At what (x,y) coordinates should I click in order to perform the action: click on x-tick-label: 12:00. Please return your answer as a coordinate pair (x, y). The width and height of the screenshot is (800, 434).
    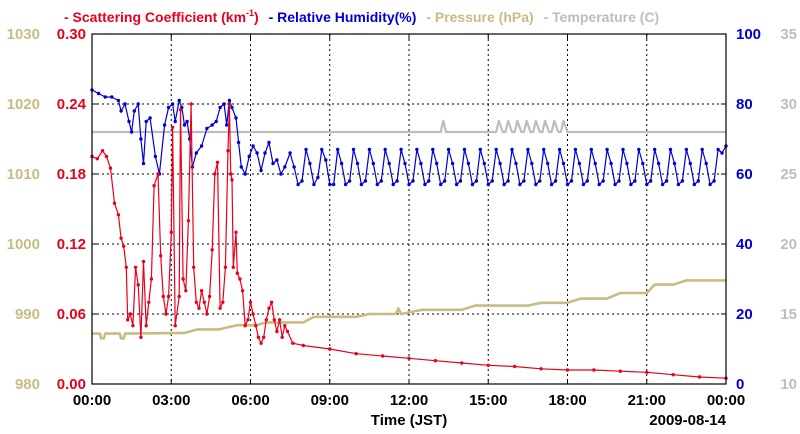
    Looking at the image, I should click on (409, 400).